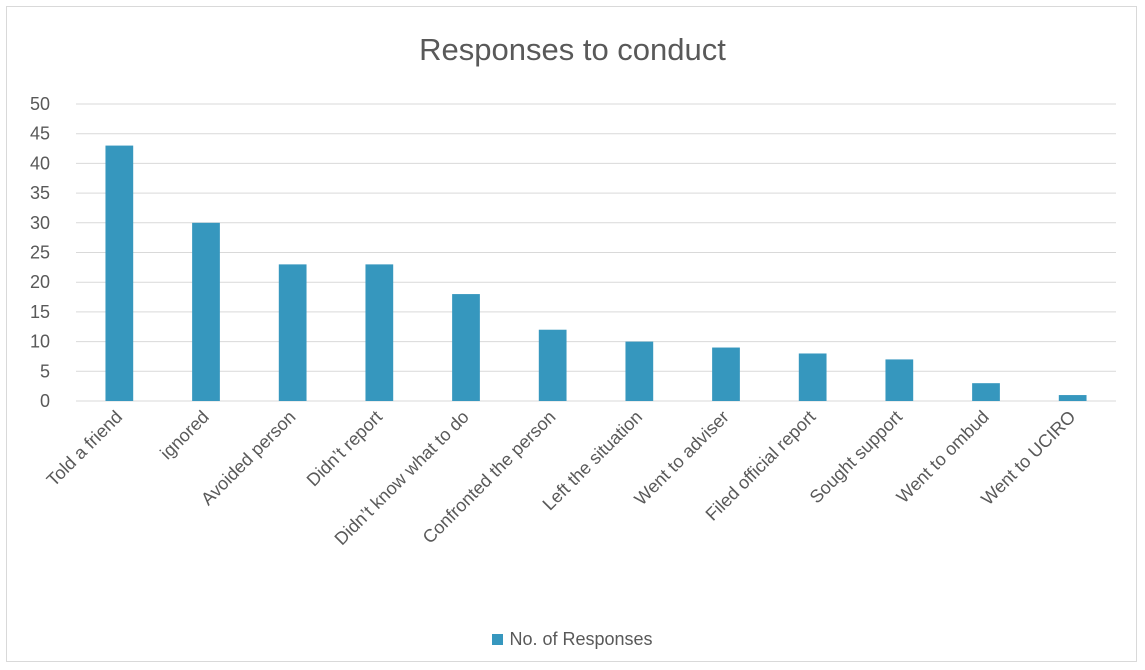 The height and width of the screenshot is (670, 1145). Describe the element at coordinates (40, 134) in the screenshot. I see `y-tick-label-45: 45` at that location.